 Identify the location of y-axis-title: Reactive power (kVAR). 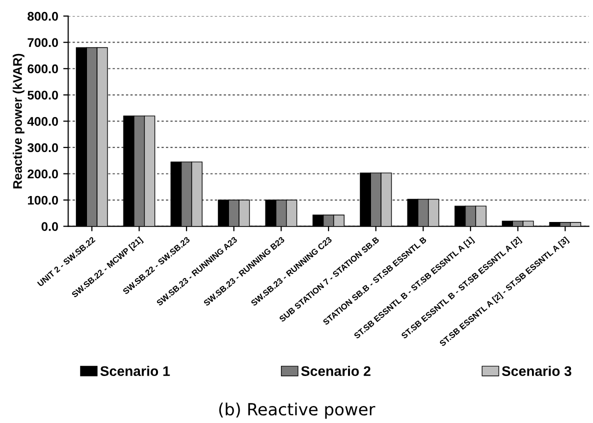
(18, 121).